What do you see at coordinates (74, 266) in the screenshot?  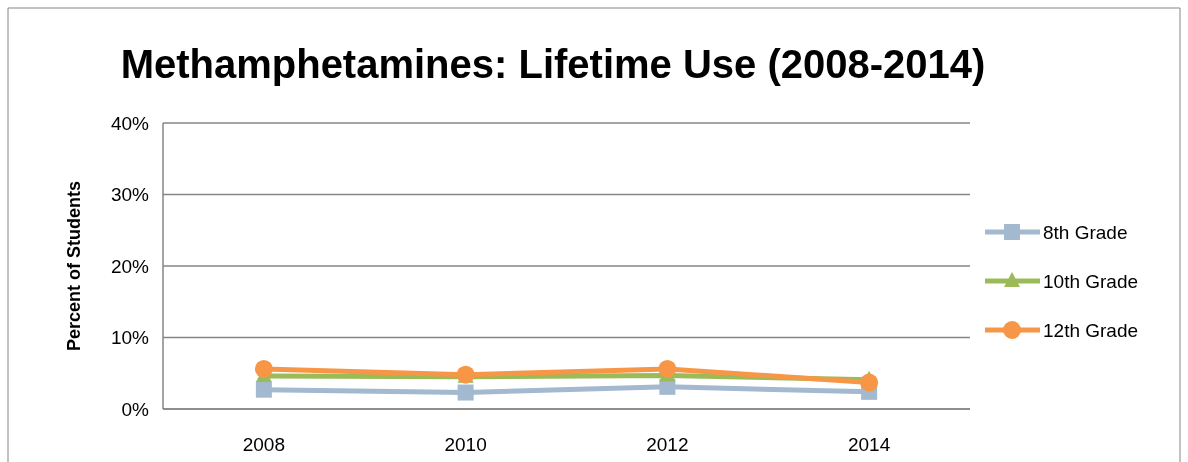 I see `y-axis-title: Percent of Students` at bounding box center [74, 266].